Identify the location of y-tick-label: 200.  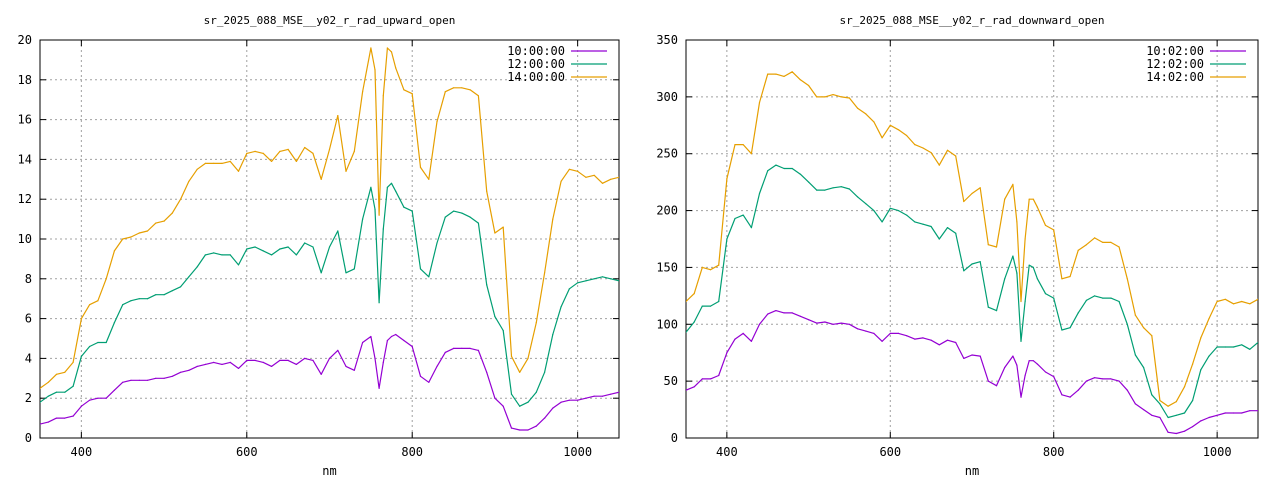
(667, 211).